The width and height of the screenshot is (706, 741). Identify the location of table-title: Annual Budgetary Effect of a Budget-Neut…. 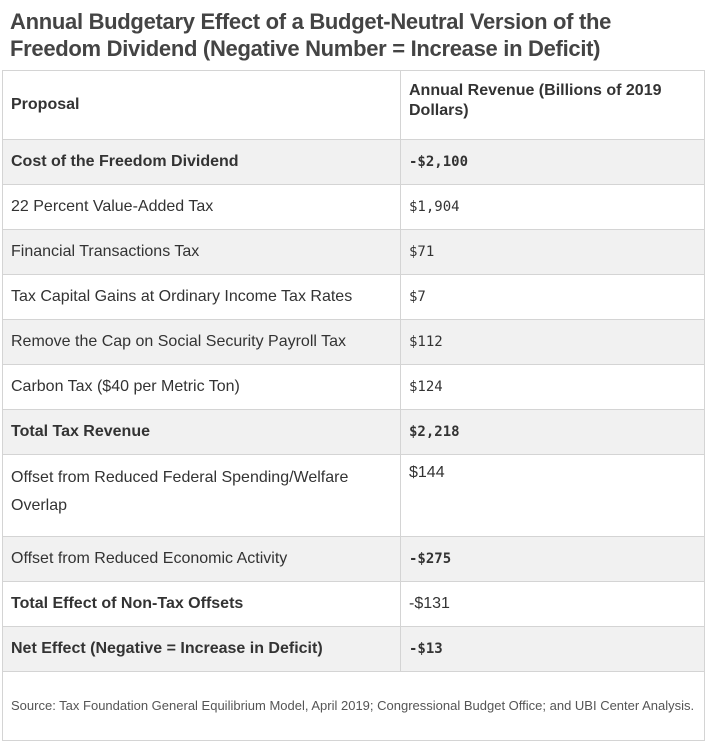
(311, 35).